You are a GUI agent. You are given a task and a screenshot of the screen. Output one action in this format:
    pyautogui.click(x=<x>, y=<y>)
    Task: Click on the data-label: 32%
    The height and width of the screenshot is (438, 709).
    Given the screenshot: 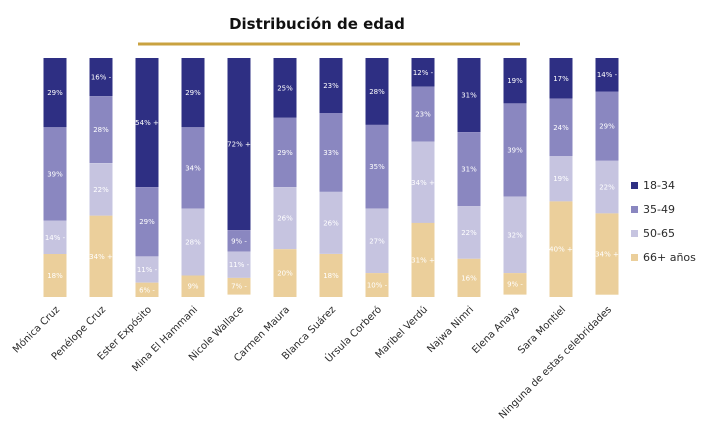 What is the action you would take?
    pyautogui.click(x=515, y=235)
    